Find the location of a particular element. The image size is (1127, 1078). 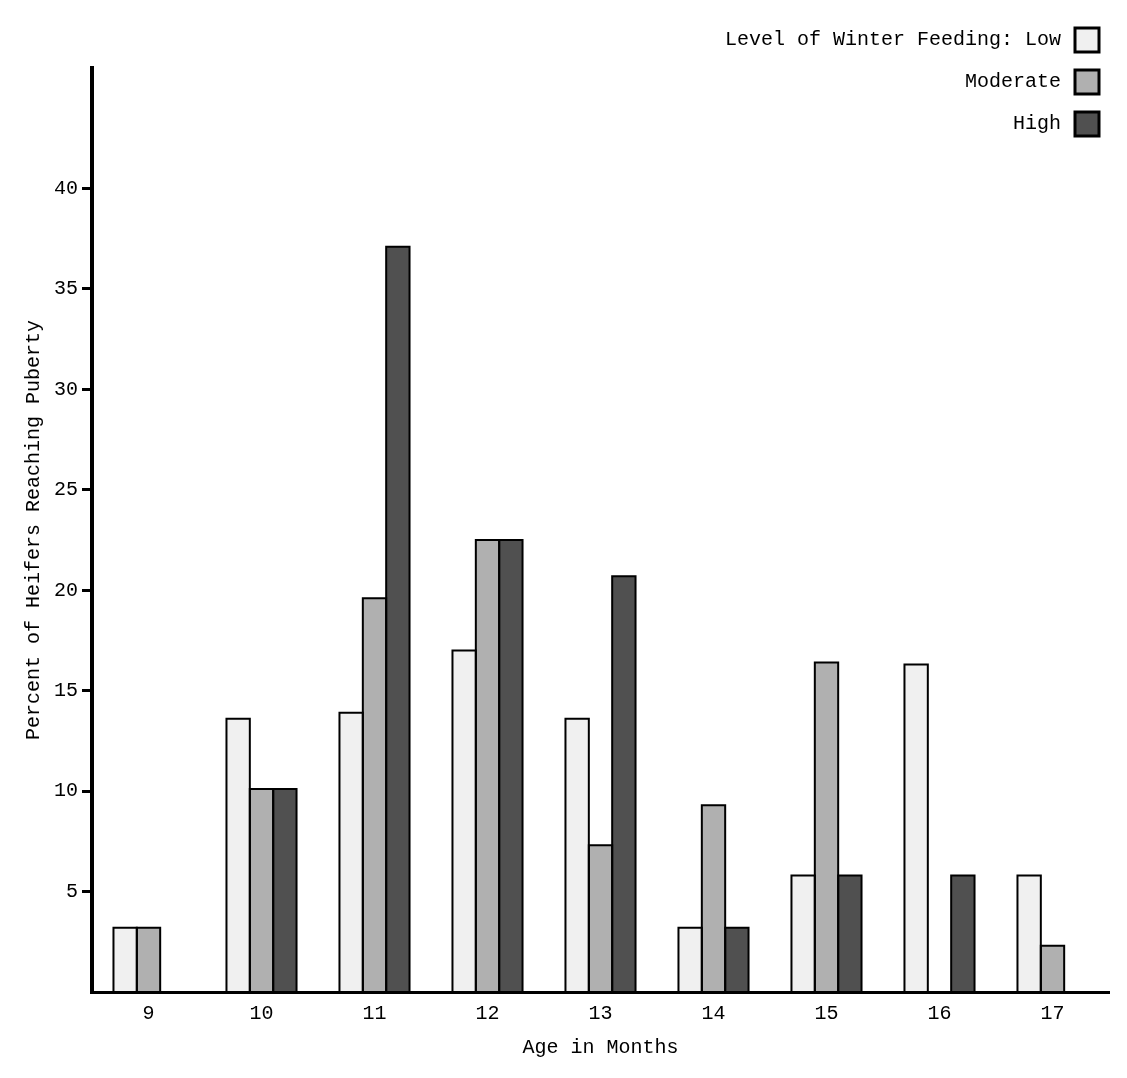

y-axis-title: Percent of Heifers Reaching Puberty is located at coordinates (34, 530).